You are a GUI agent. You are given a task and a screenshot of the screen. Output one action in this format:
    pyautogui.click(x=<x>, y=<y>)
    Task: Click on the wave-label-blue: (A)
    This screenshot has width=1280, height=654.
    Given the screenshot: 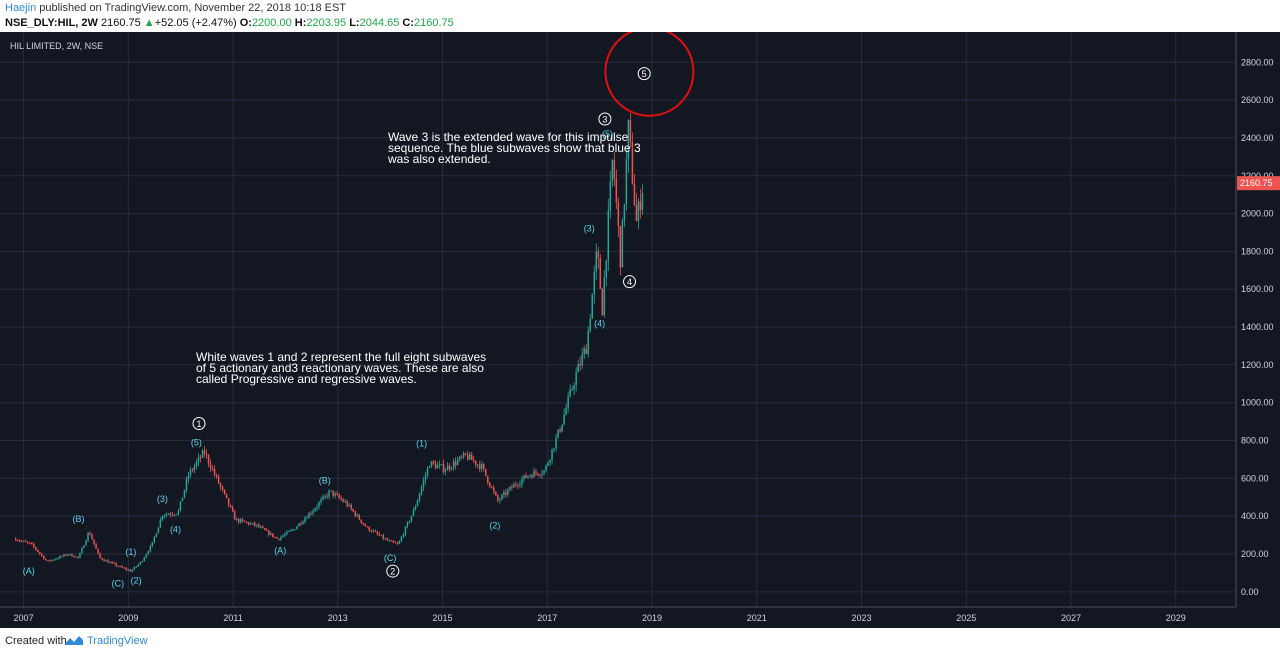 What is the action you would take?
    pyautogui.click(x=29, y=571)
    